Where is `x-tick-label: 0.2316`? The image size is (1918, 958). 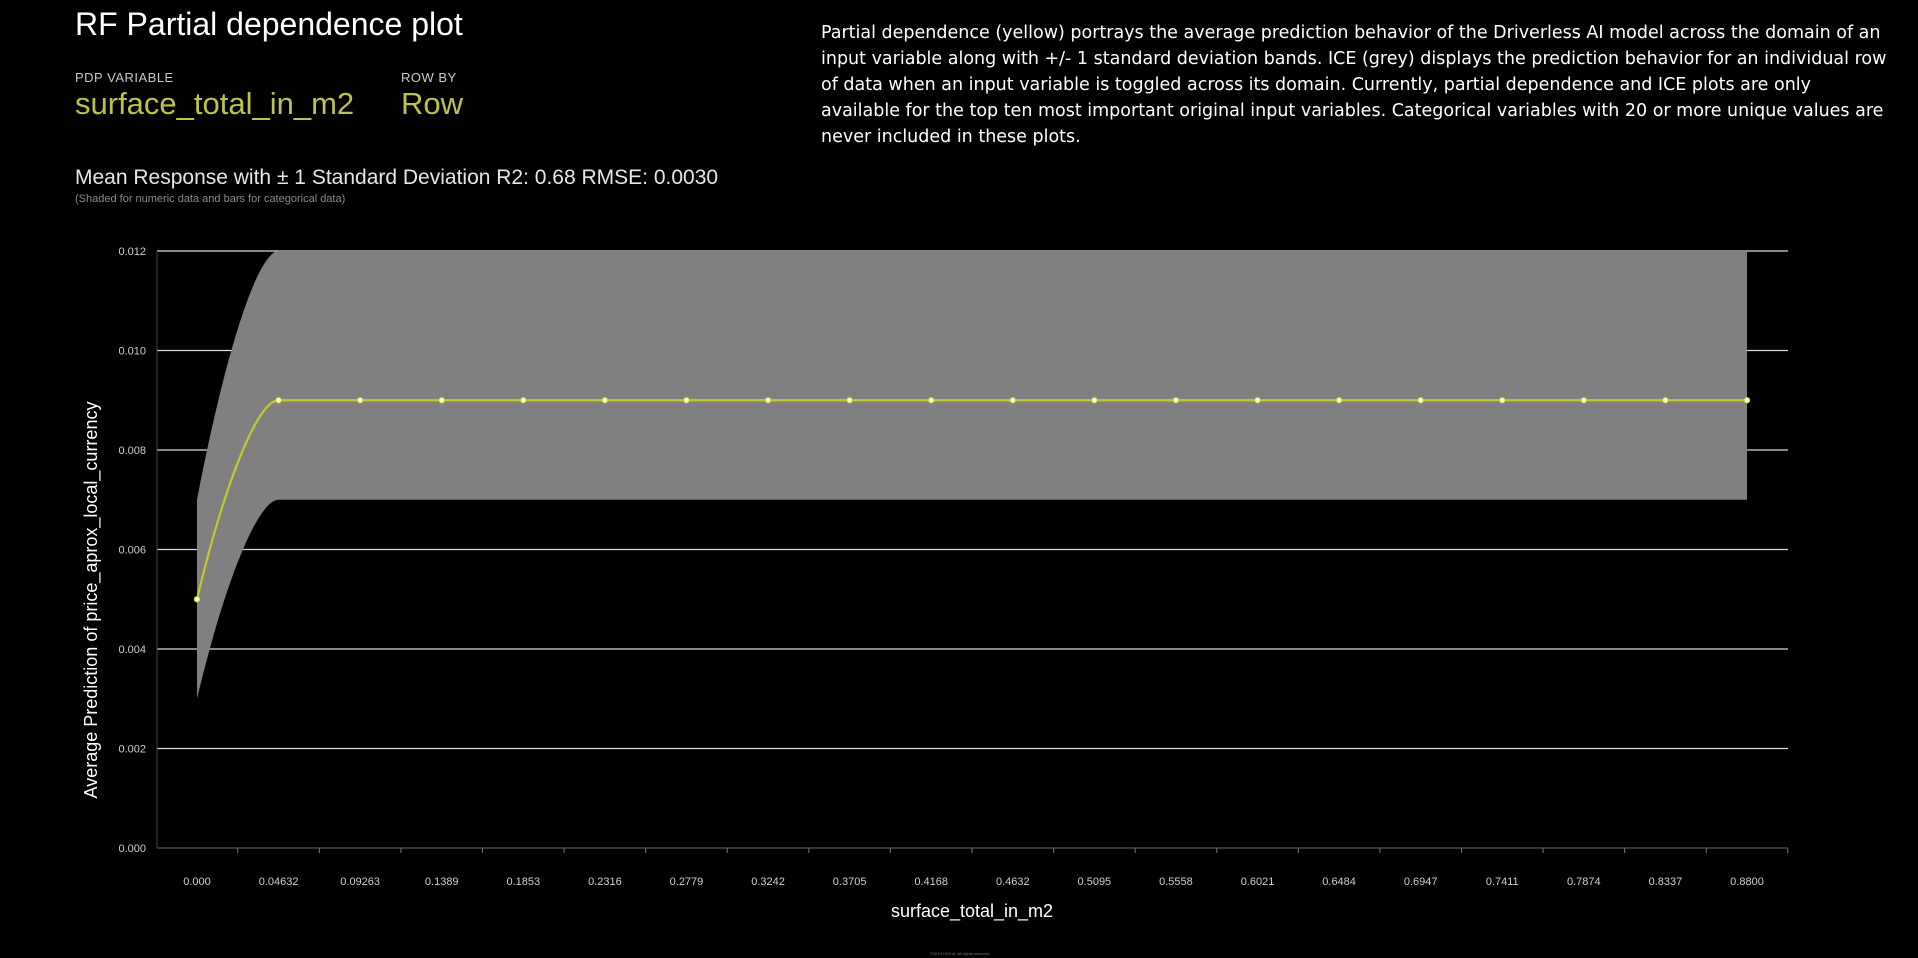
x-tick-label: 0.2316 is located at coordinates (605, 882).